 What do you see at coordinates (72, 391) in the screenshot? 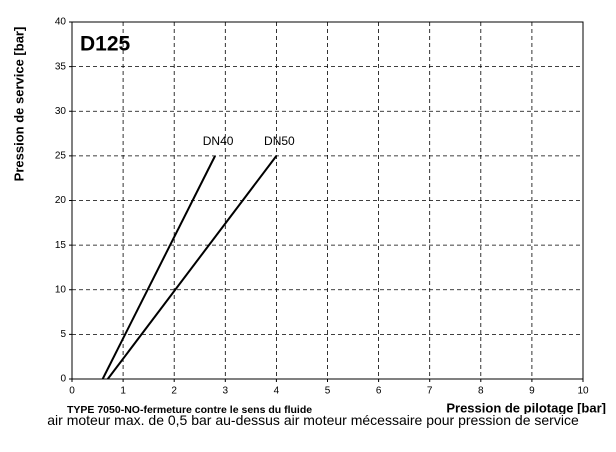
I see `x-tick-label: 0` at bounding box center [72, 391].